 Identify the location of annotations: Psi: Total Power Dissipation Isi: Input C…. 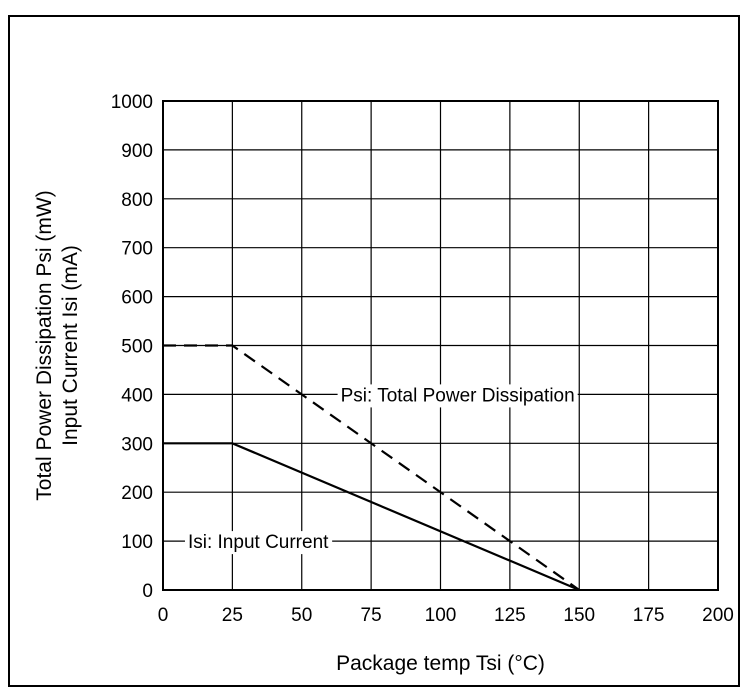
(381, 469).